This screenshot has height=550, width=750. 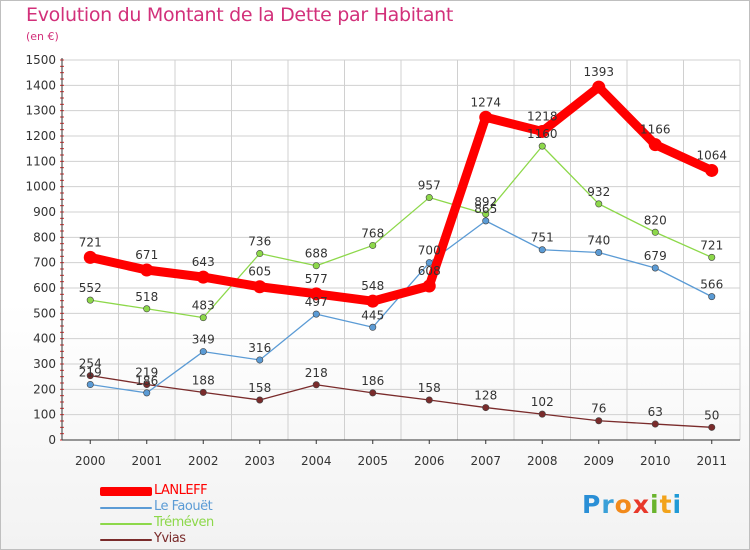 What do you see at coordinates (44, 339) in the screenshot?
I see `y-tick-label: 400` at bounding box center [44, 339].